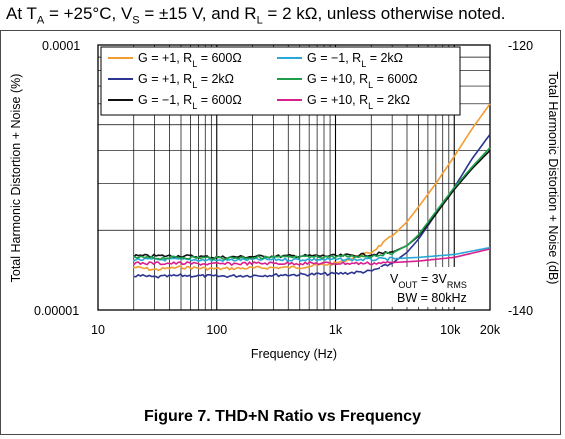 The image size is (565, 439). I want to click on header-text-4: = 2 kΩ, unless otherwise noted., so click(384, 13).